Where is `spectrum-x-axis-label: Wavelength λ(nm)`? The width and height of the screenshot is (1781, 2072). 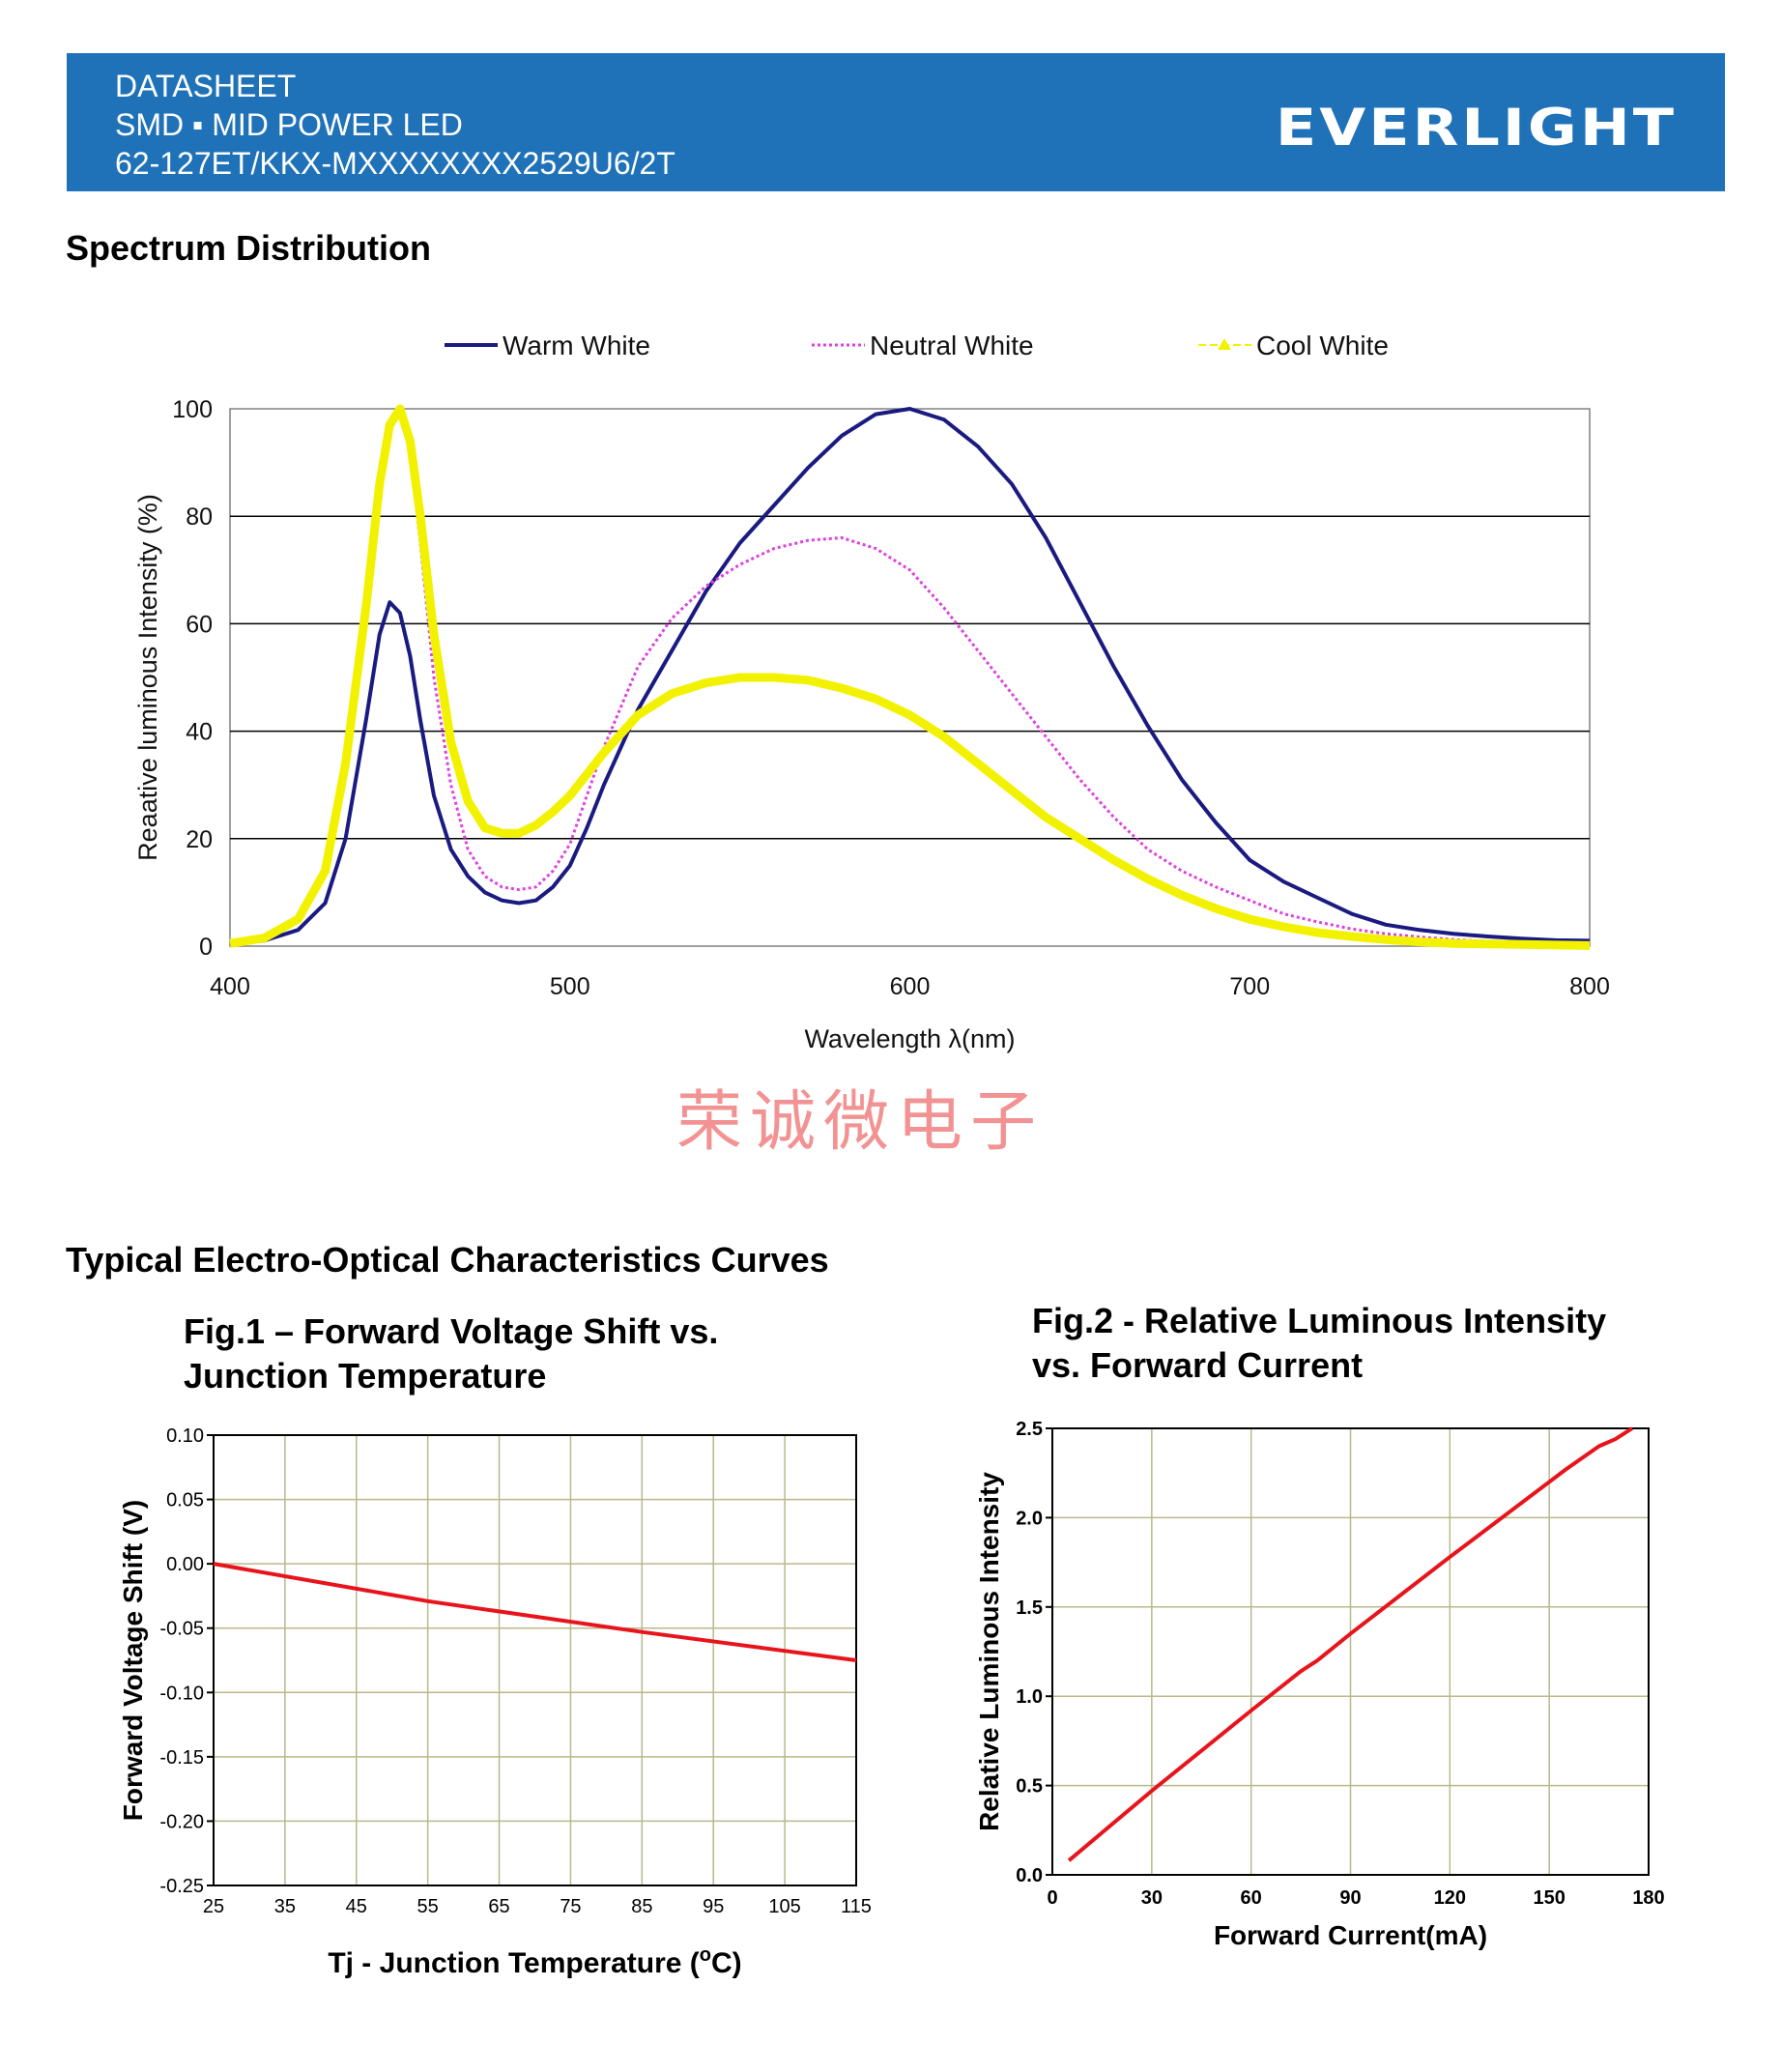
spectrum-x-axis-label: Wavelength λ(nm) is located at coordinates (909, 1038).